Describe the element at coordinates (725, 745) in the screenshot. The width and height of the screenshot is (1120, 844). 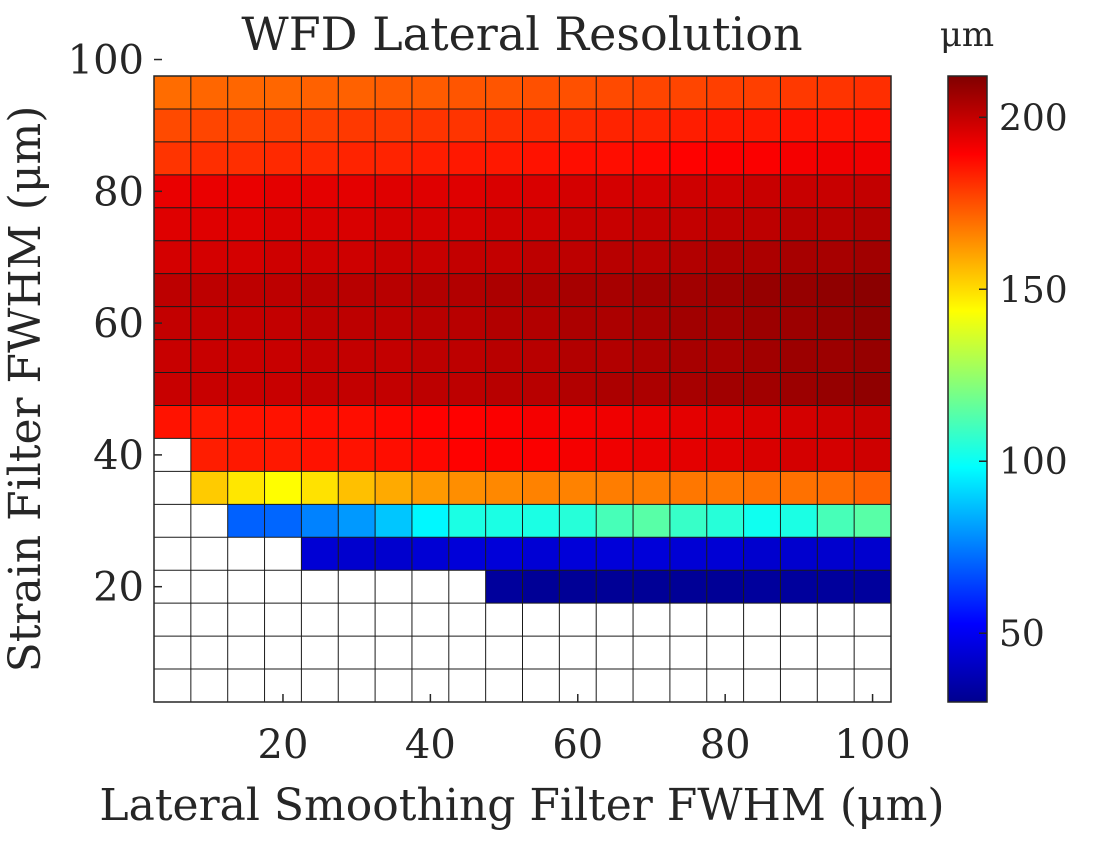
I see `x-tick-label: 80` at that location.